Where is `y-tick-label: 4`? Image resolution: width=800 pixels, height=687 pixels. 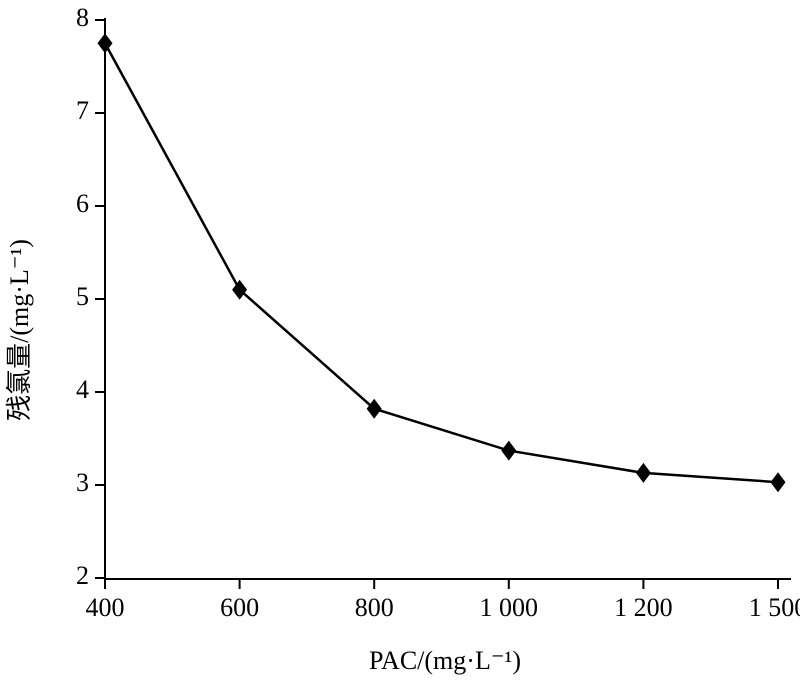 y-tick-label: 4 is located at coordinates (82, 389).